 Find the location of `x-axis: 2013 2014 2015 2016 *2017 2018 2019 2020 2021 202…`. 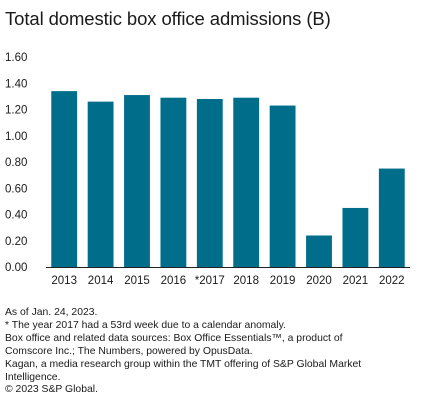

x-axis: 2013 2014 2015 2016 *2017 2018 2019 2020 2021 202… is located at coordinates (227, 281).